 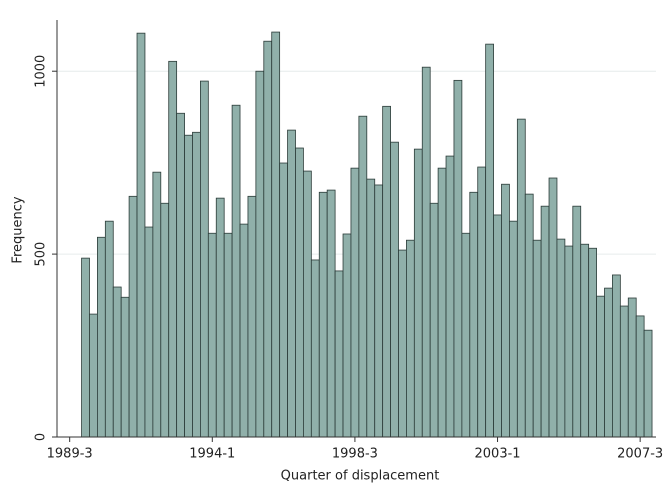 I want to click on x-tick-label: 2003-1, so click(x=498, y=454).